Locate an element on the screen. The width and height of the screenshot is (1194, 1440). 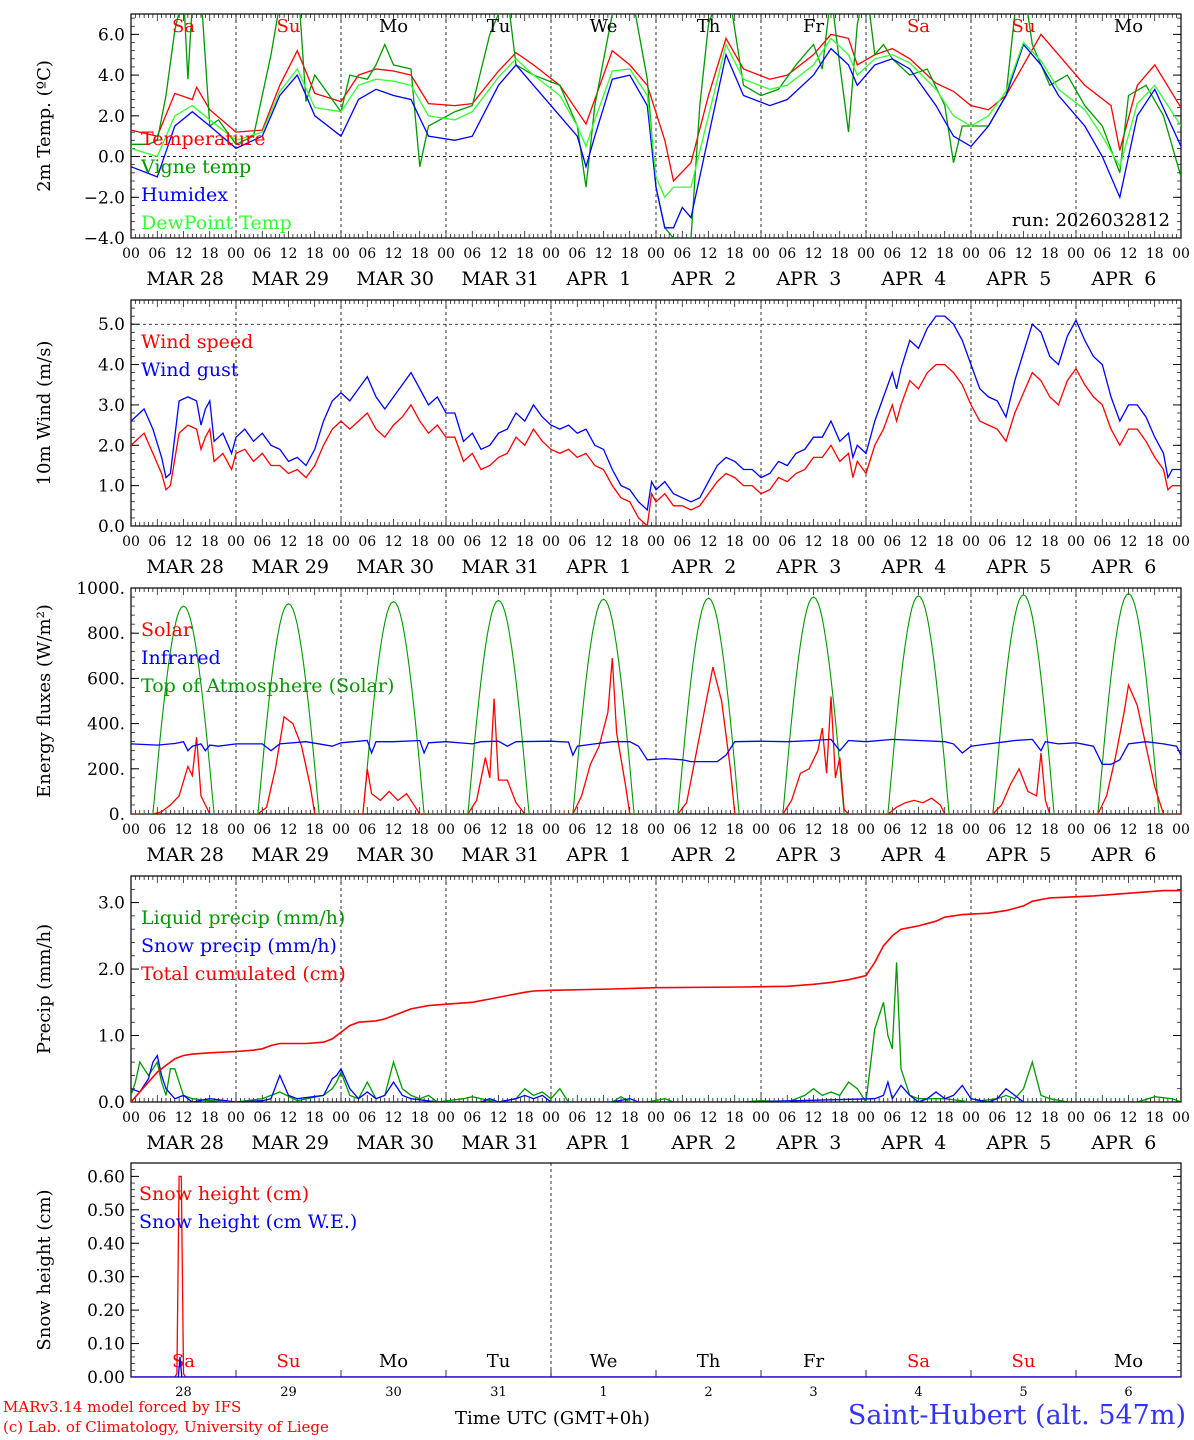
series-line-infrared is located at coordinates (656, 751).